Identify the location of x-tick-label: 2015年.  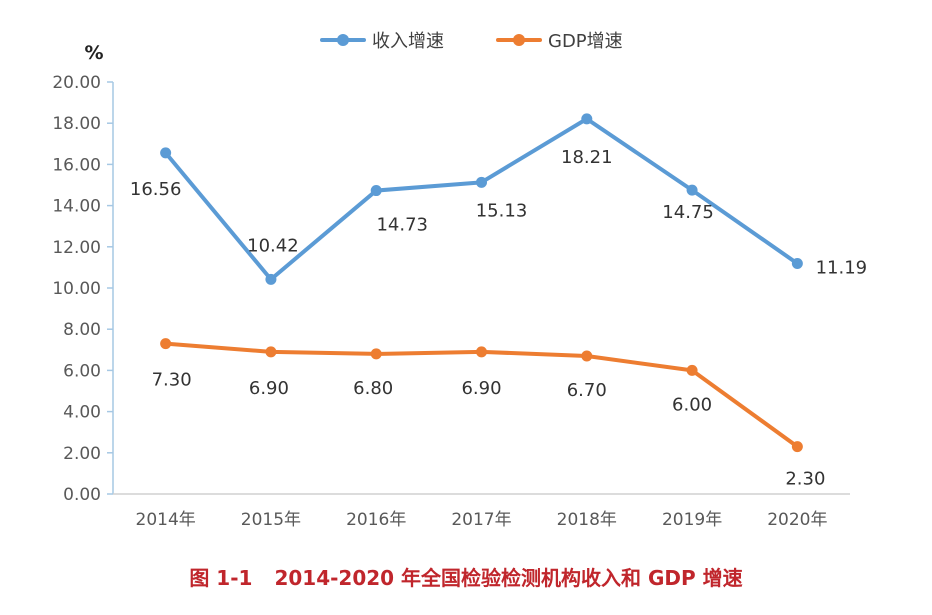
(271, 520).